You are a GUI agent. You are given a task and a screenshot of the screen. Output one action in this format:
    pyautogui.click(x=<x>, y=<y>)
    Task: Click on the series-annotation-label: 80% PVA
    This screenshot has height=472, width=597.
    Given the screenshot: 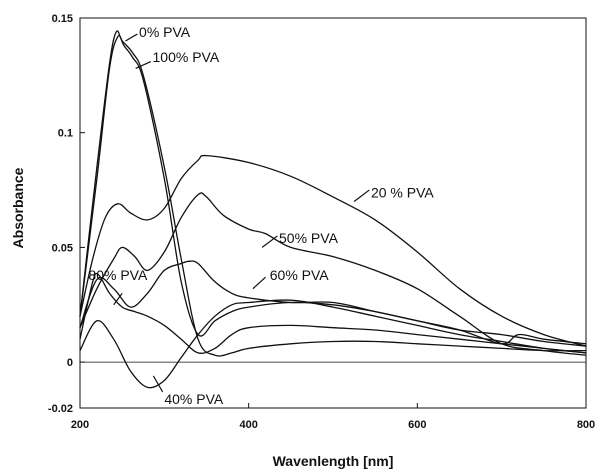 What is the action you would take?
    pyautogui.click(x=118, y=275)
    